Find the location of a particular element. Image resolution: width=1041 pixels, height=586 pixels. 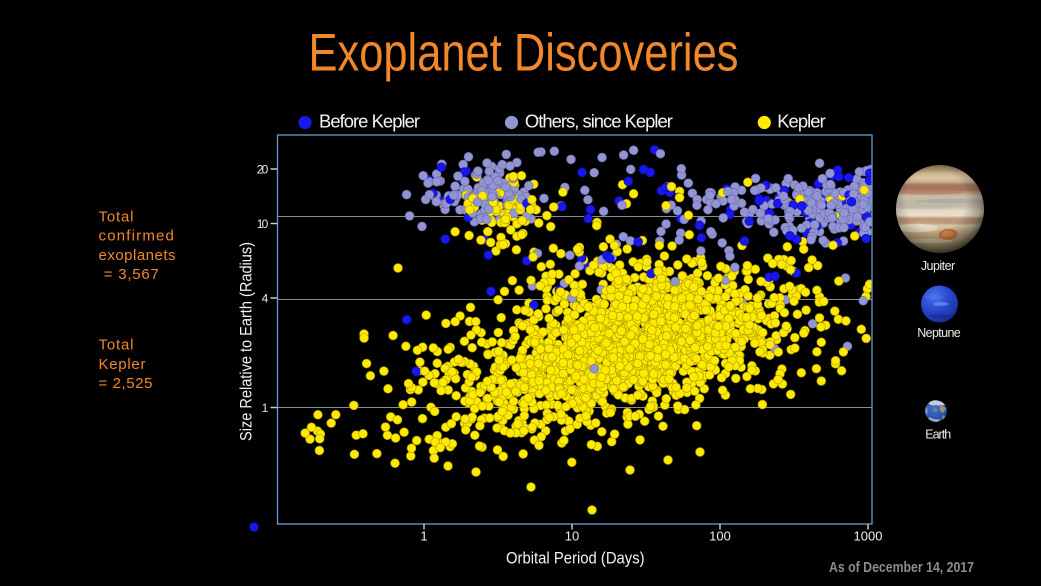

svg-text: Earth is located at coordinates (938, 435).